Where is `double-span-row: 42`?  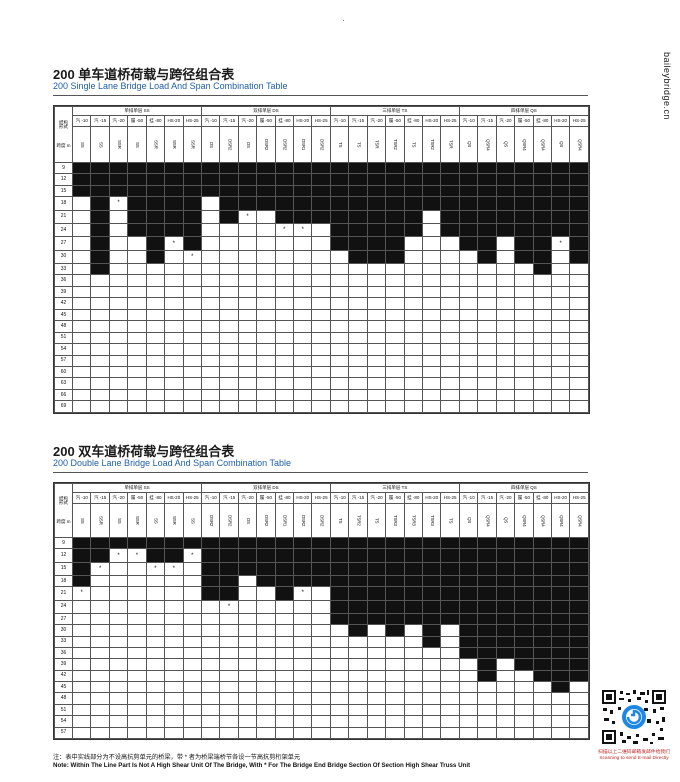
double-span-row: 42 is located at coordinates (321, 676).